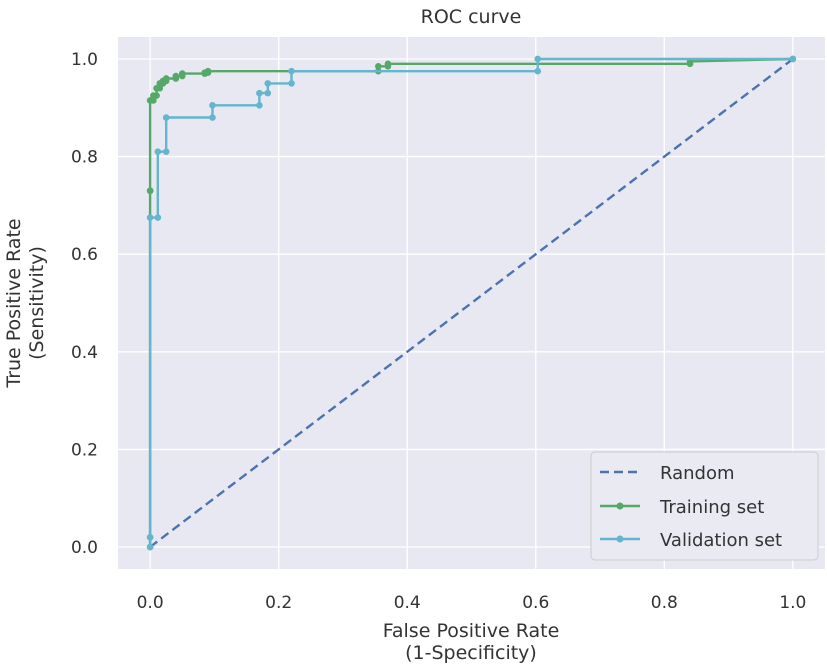 The height and width of the screenshot is (666, 827). What do you see at coordinates (620, 539) in the screenshot?
I see `legend-validation-marker` at bounding box center [620, 539].